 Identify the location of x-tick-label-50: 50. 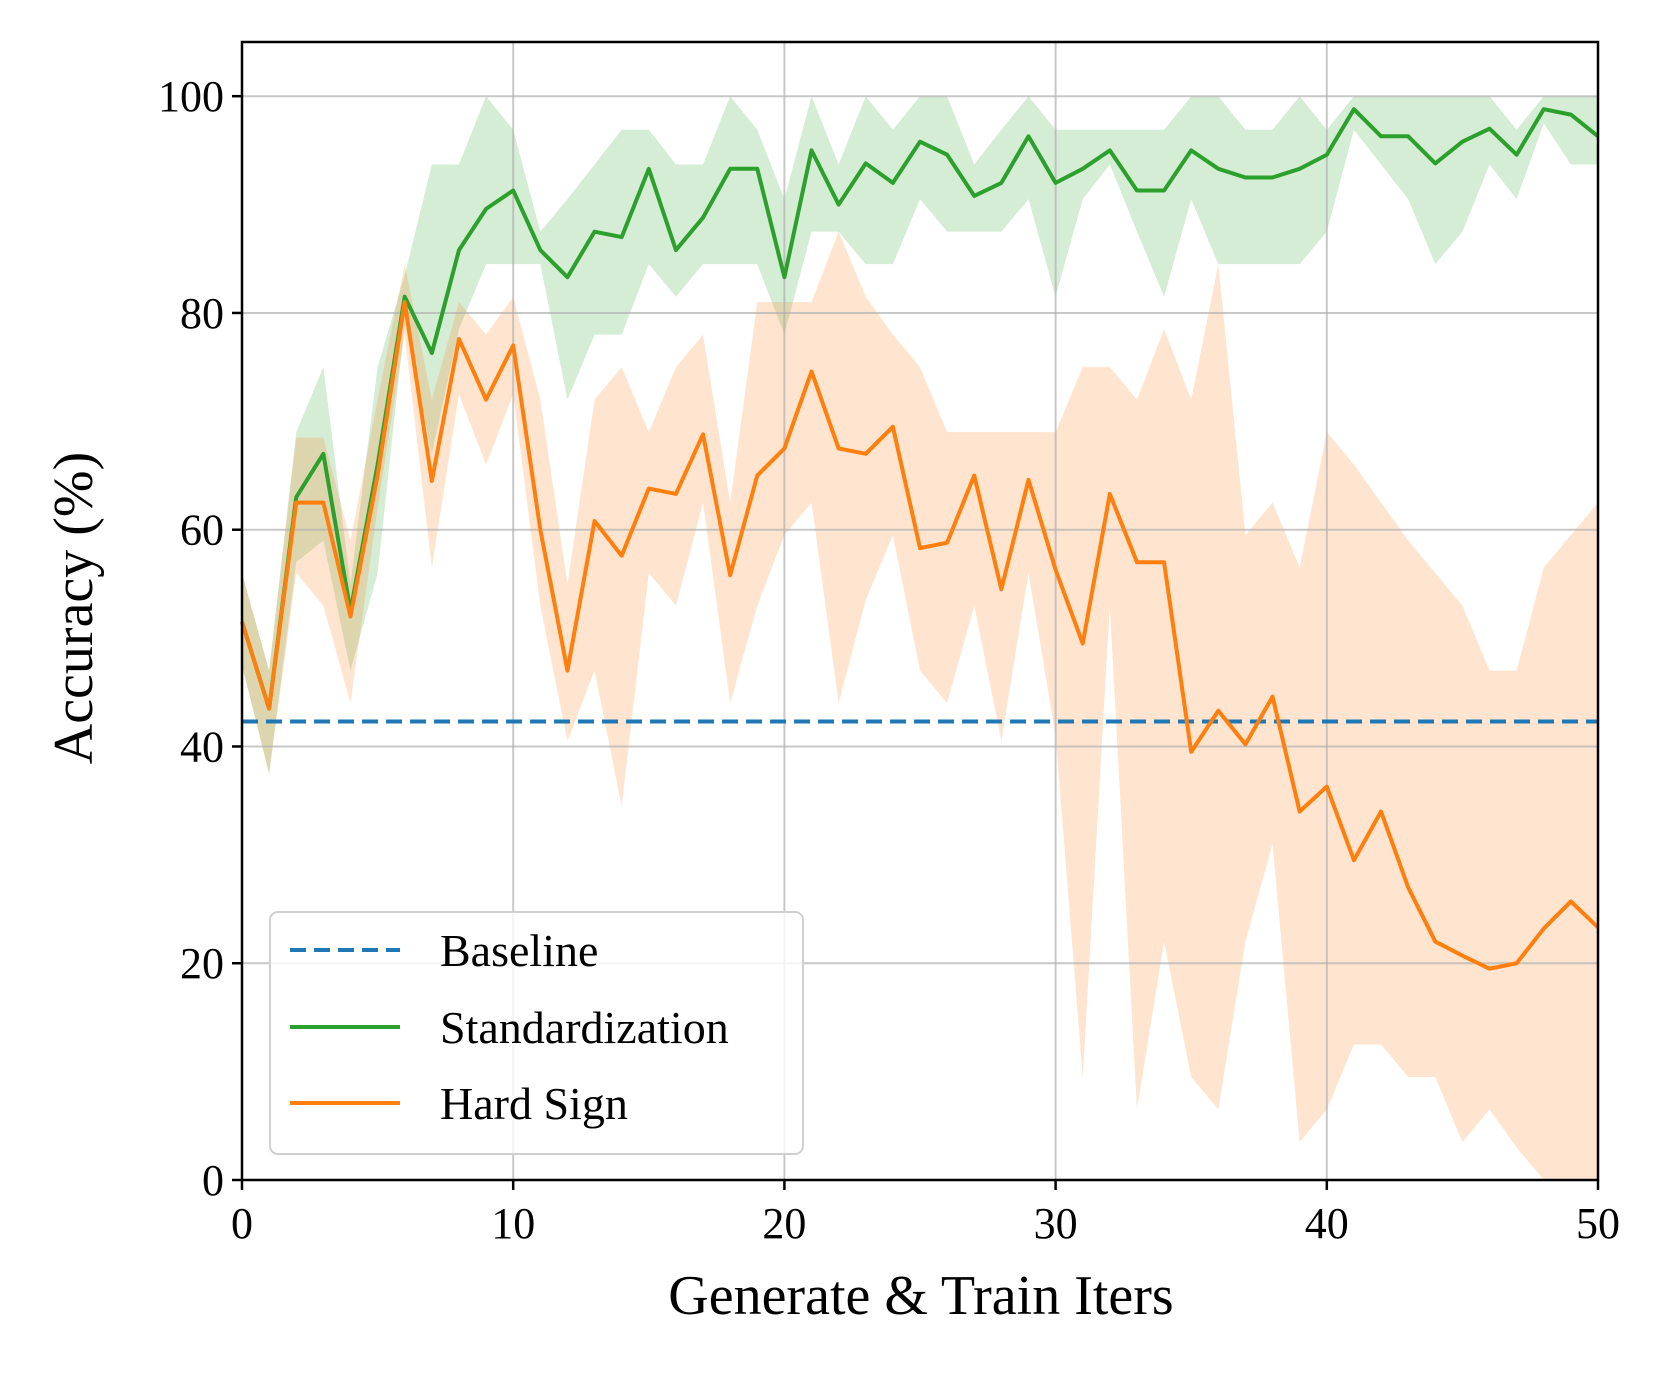
(1598, 1223).